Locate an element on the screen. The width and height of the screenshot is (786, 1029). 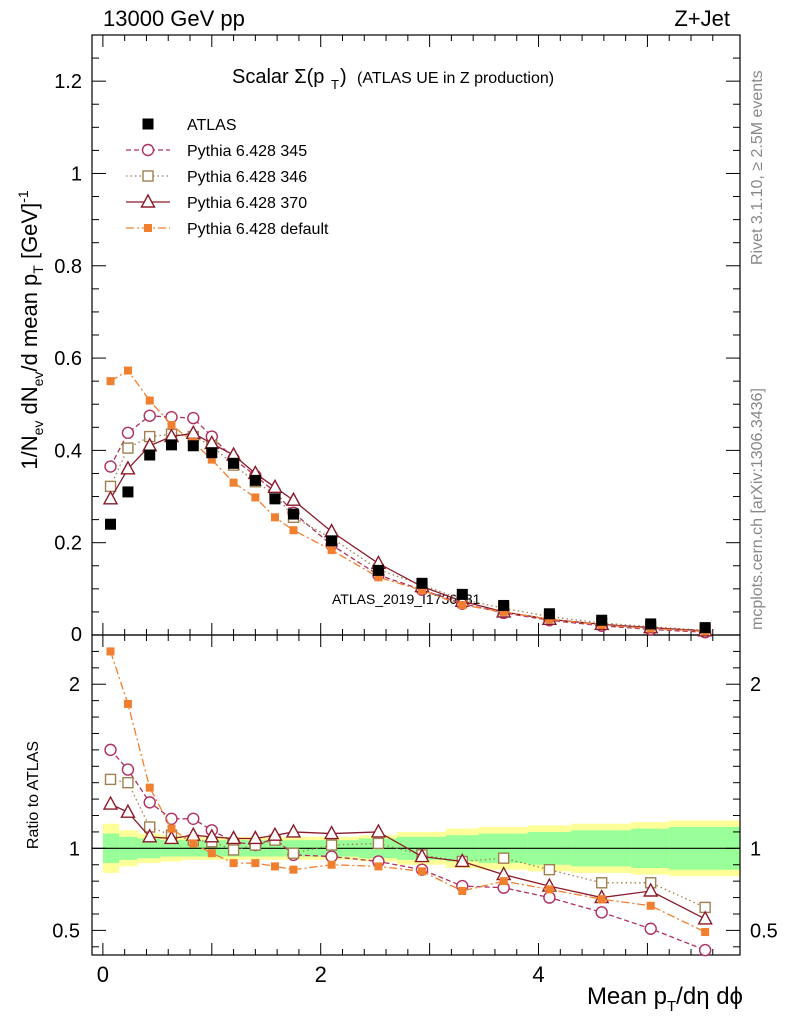
plot-title-suffix: (ATLAS UE in Z production) is located at coordinates (455, 78).